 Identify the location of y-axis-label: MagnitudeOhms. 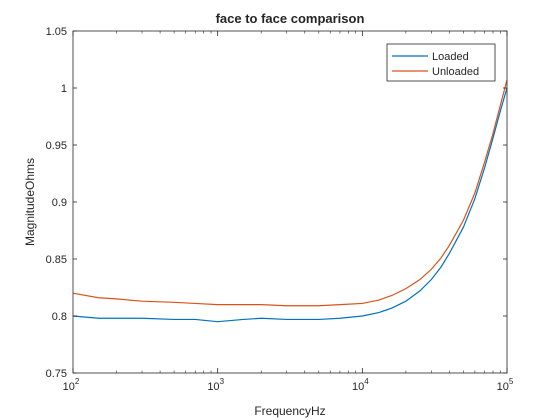
(30, 202).